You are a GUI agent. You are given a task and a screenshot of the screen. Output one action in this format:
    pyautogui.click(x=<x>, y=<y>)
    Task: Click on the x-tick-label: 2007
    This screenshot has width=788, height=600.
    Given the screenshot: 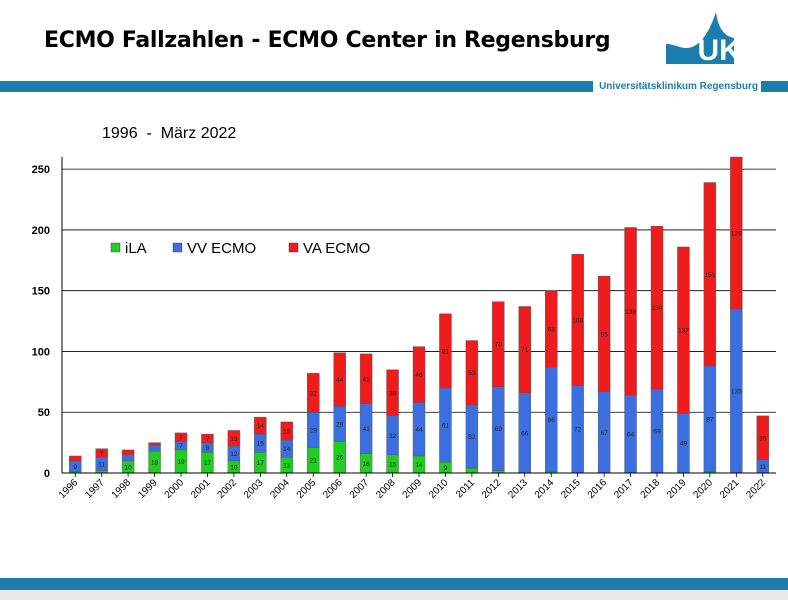 What is the action you would take?
    pyautogui.click(x=360, y=489)
    